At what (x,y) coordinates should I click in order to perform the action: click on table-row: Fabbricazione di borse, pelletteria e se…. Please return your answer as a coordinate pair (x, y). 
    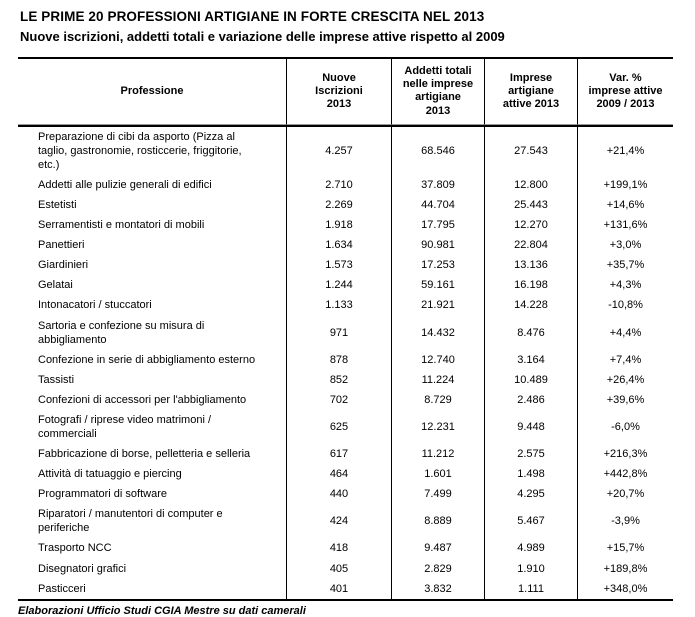
    Looking at the image, I should click on (345, 454).